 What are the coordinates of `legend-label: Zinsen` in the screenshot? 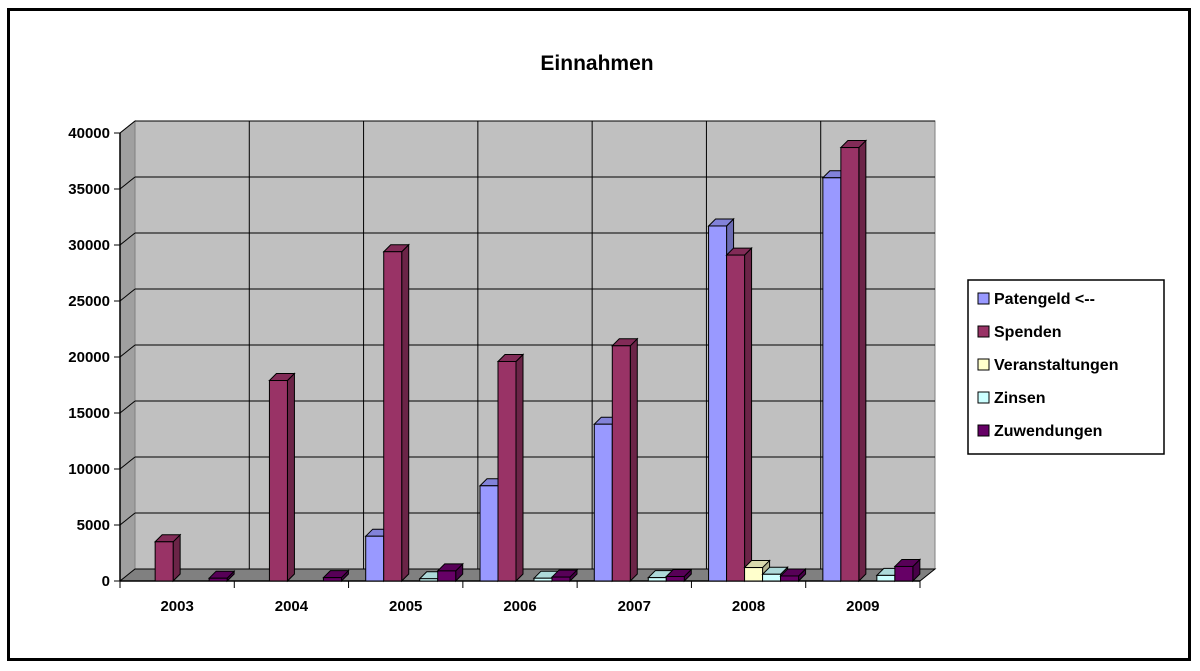 It's located at (1020, 398).